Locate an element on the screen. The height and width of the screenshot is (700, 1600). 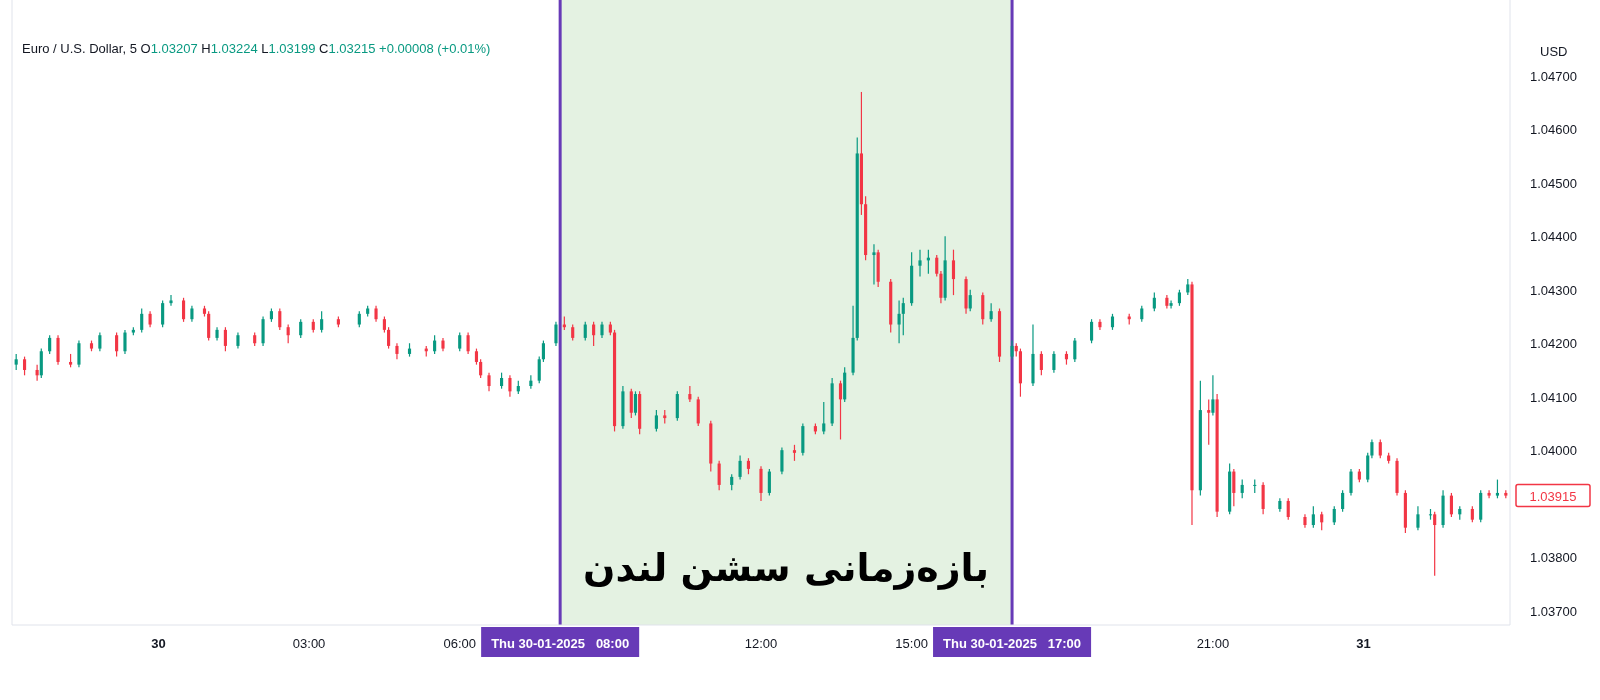
x-tick-label: 31 is located at coordinates (1363, 643).